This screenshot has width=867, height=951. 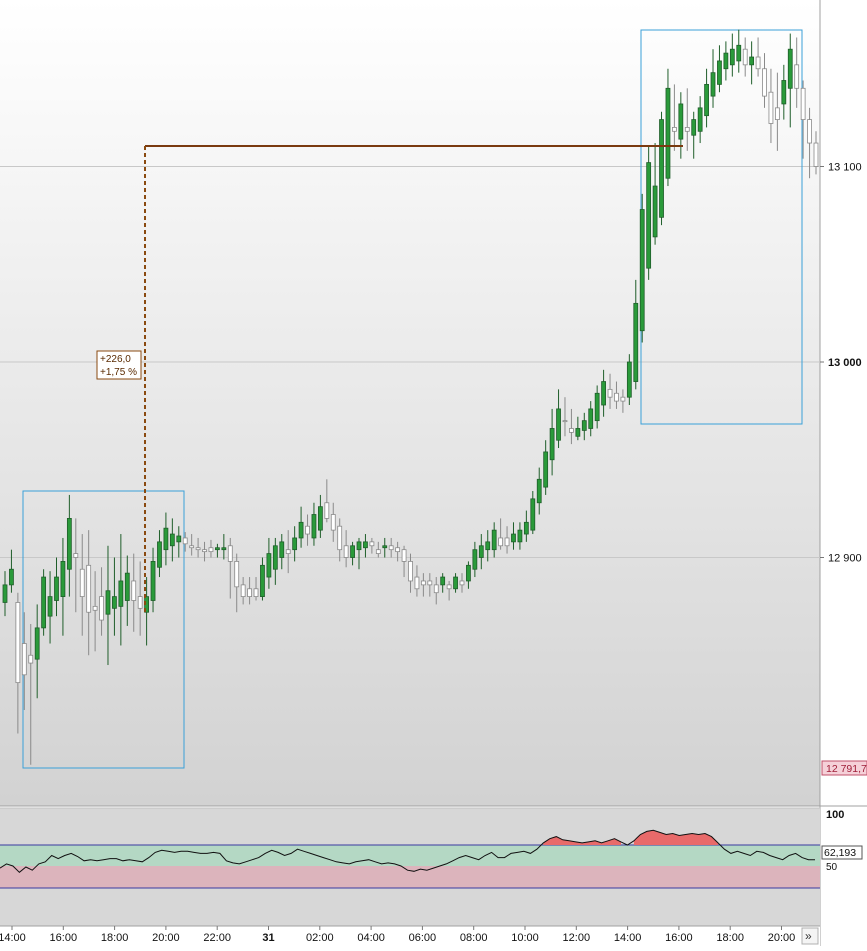 What do you see at coordinates (320, 938) in the screenshot?
I see `time-tick-label: 02:00` at bounding box center [320, 938].